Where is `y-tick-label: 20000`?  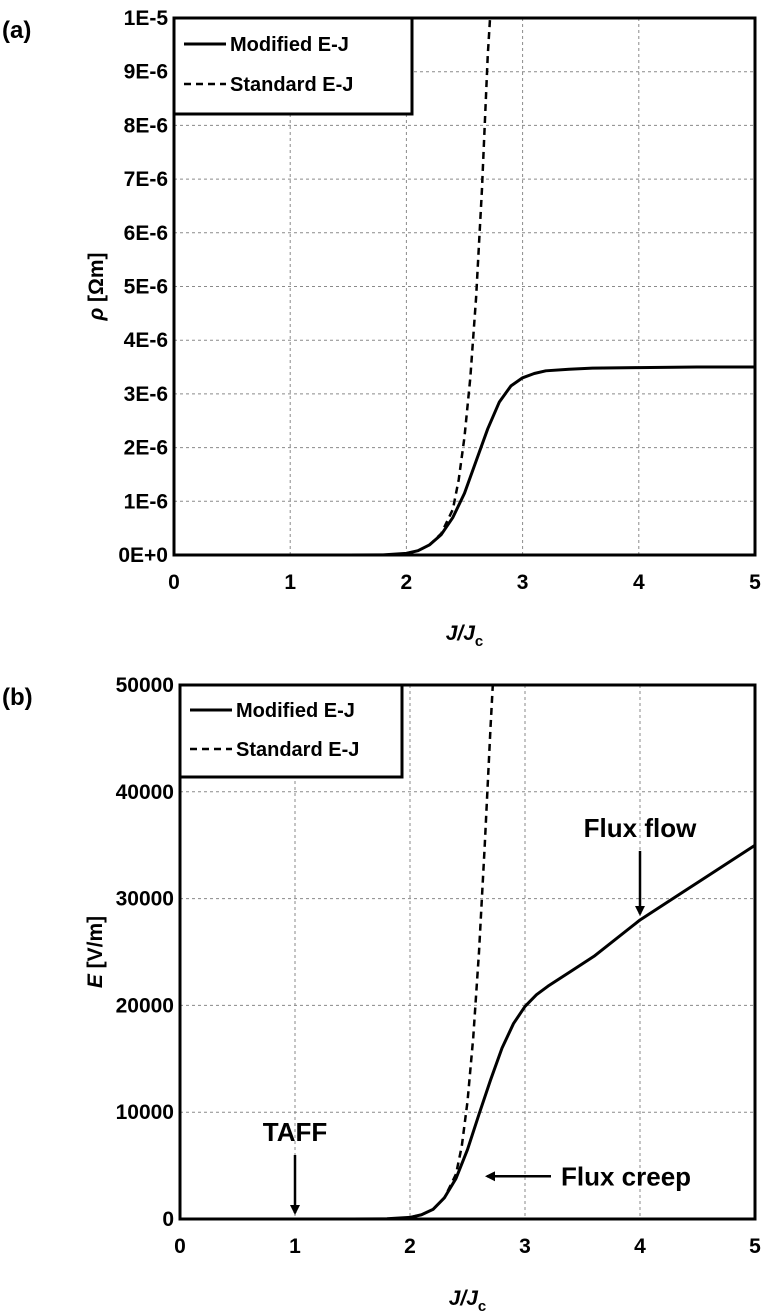
y-tick-label: 20000 is located at coordinates (145, 1005).